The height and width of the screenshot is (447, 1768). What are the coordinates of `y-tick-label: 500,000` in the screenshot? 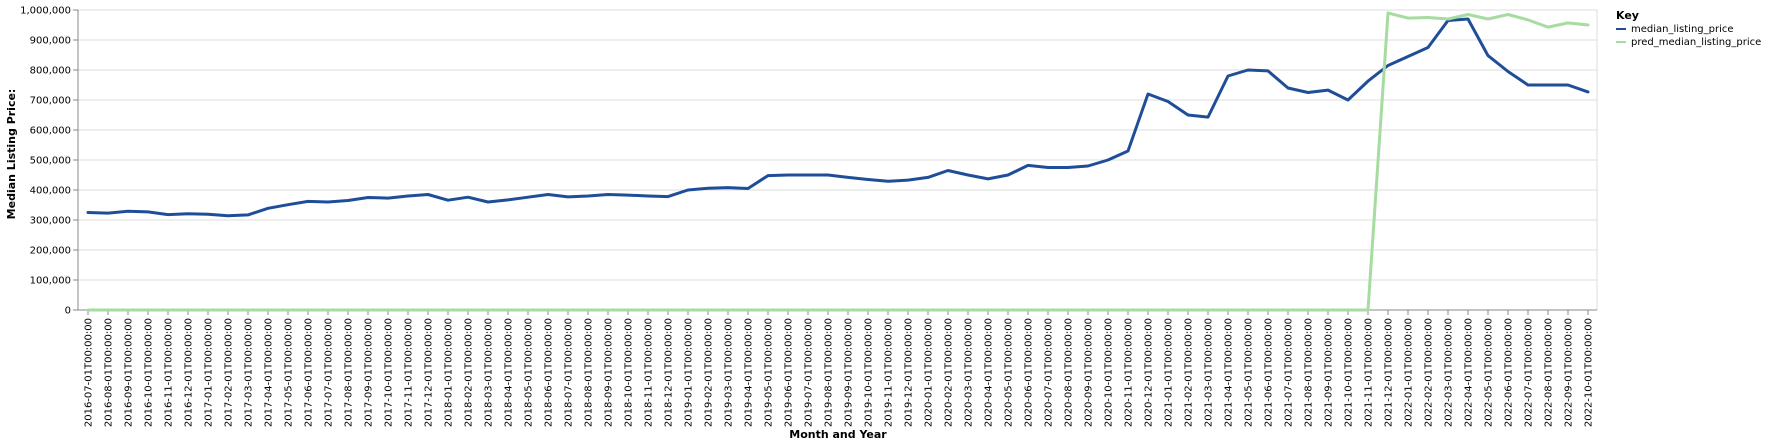 It's located at (50, 161).